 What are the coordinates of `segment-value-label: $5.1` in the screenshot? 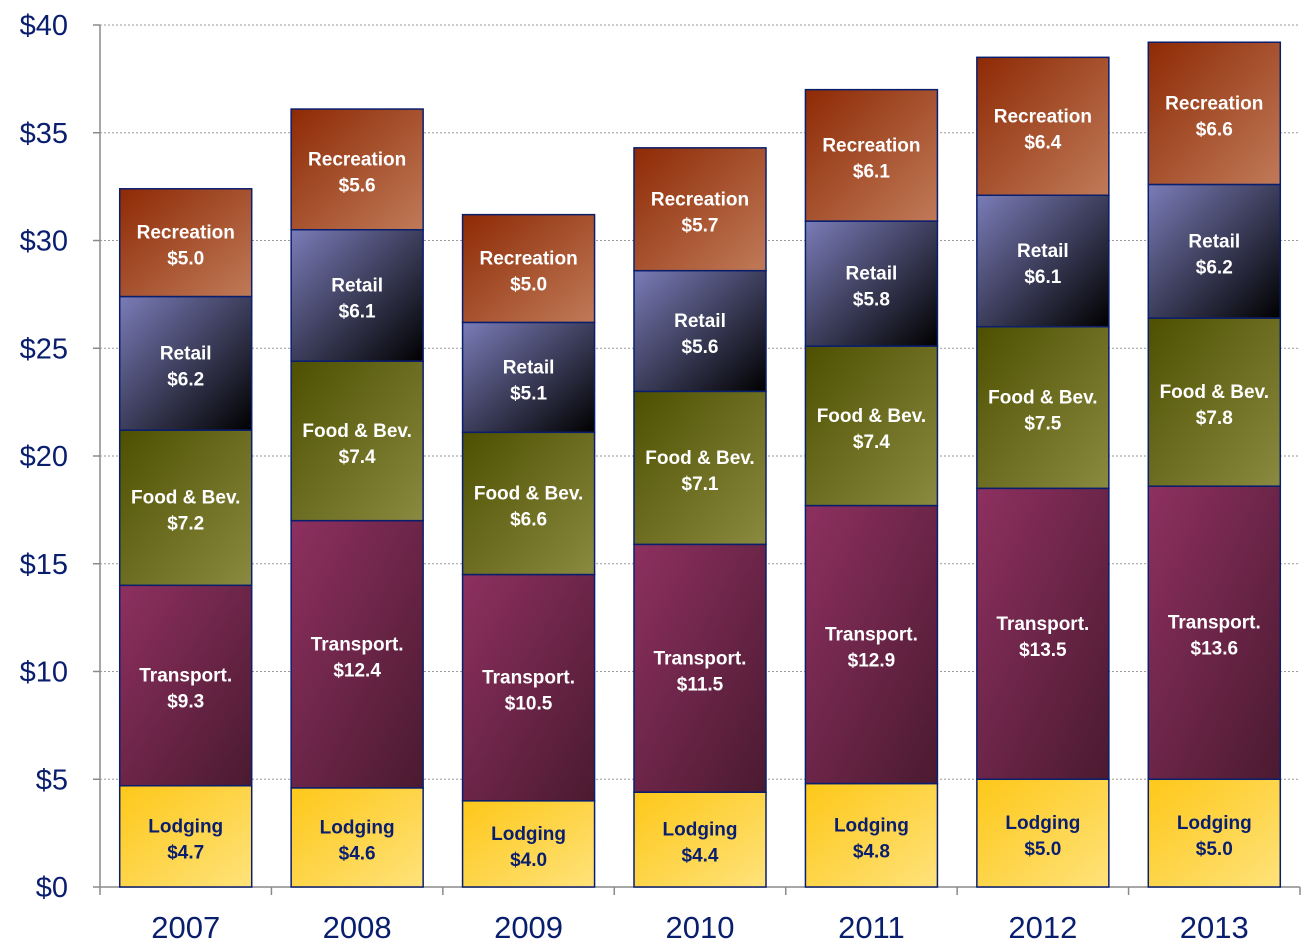 It's located at (528, 393).